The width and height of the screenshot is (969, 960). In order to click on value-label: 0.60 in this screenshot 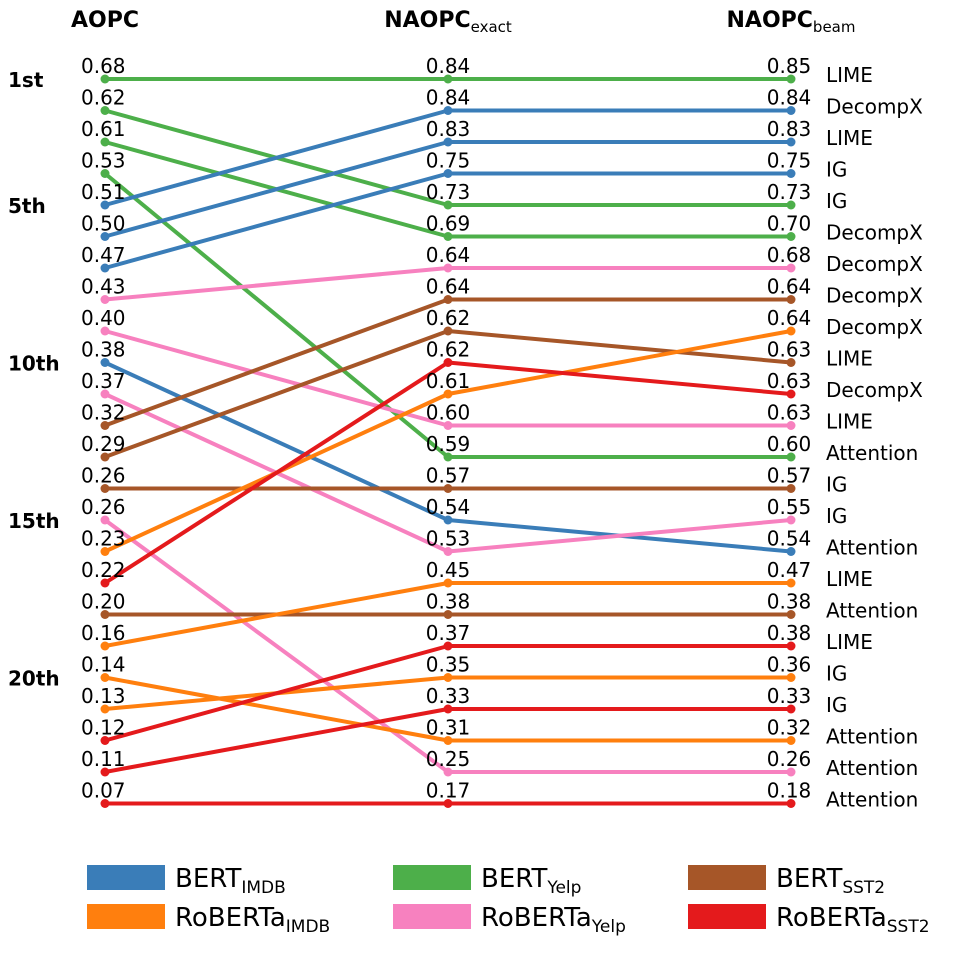, I will do `click(448, 413)`.